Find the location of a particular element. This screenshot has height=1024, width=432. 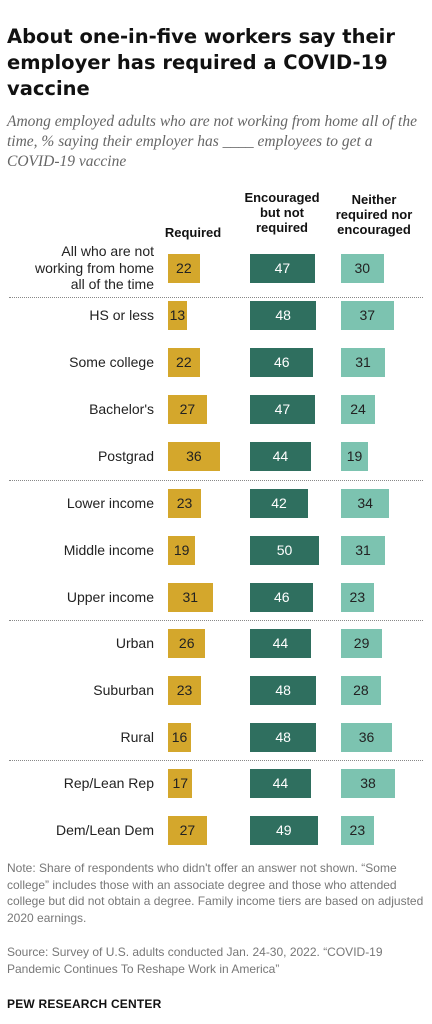

category-label-line: all of the time is located at coordinates (112, 284).